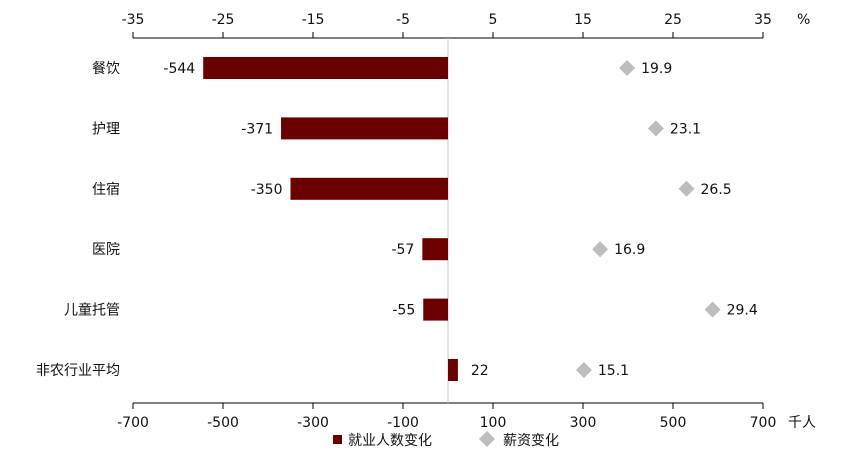 The width and height of the screenshot is (850, 454). Describe the element at coordinates (763, 423) in the screenshot. I see `bottom-tick-label: 700` at that location.